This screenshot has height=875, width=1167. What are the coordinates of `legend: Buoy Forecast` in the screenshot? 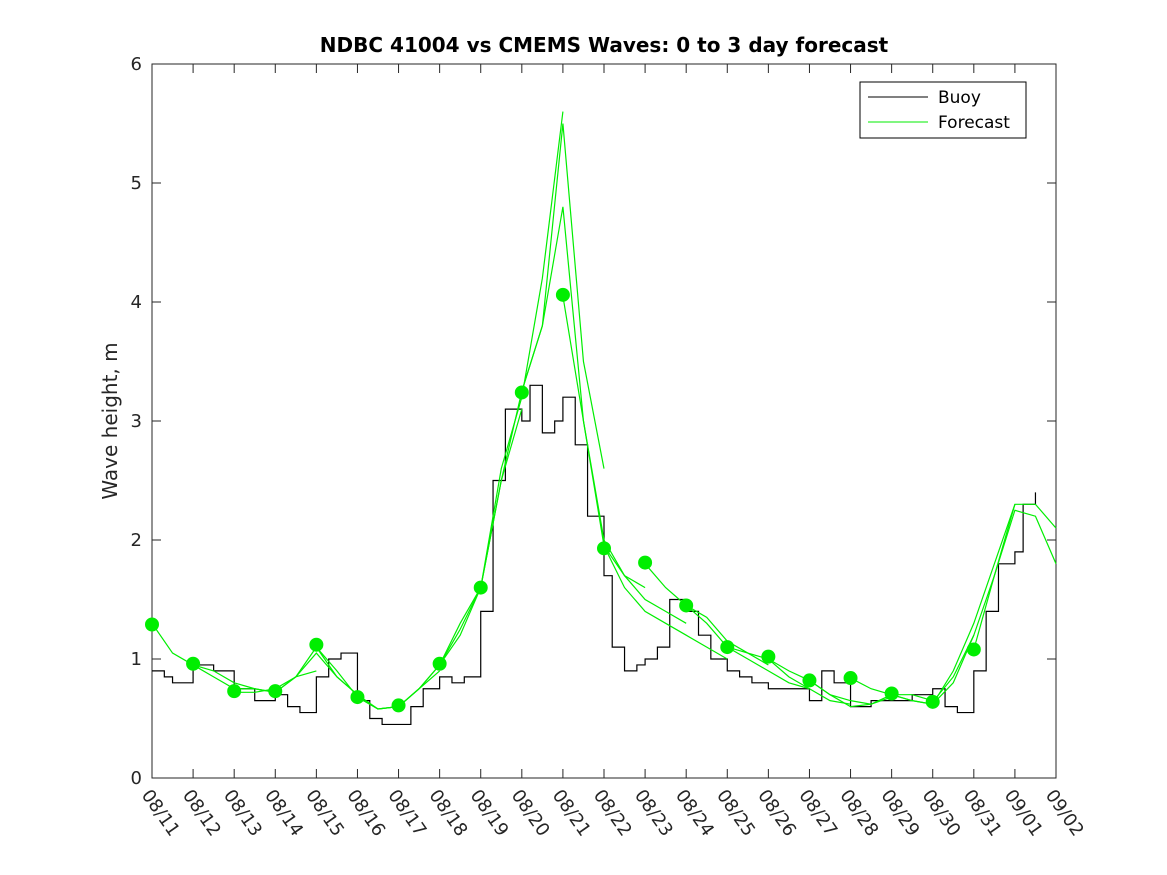 It's located at (943, 110).